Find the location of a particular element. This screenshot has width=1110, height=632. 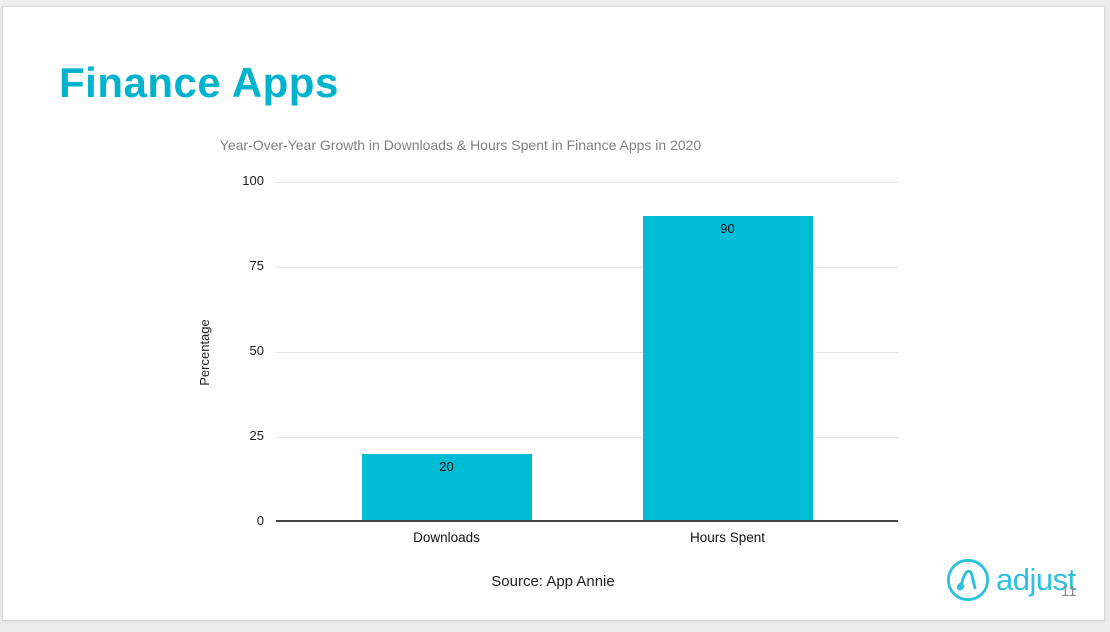

bar-value-label: 90 is located at coordinates (727, 228).